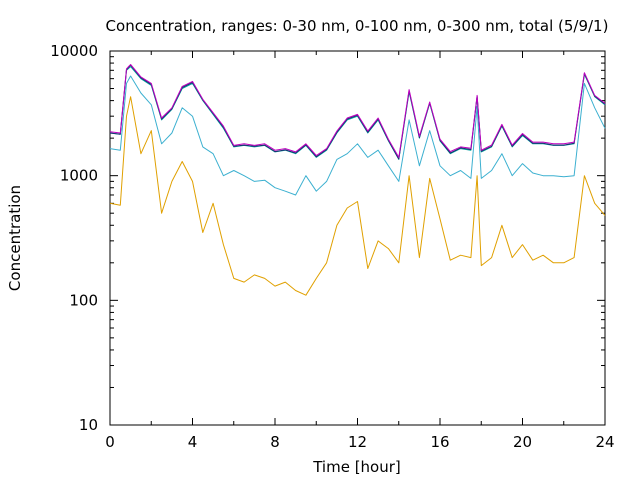 The image size is (640, 480). What do you see at coordinates (522, 442) in the screenshot?
I see `x-tick-label: 20` at bounding box center [522, 442].